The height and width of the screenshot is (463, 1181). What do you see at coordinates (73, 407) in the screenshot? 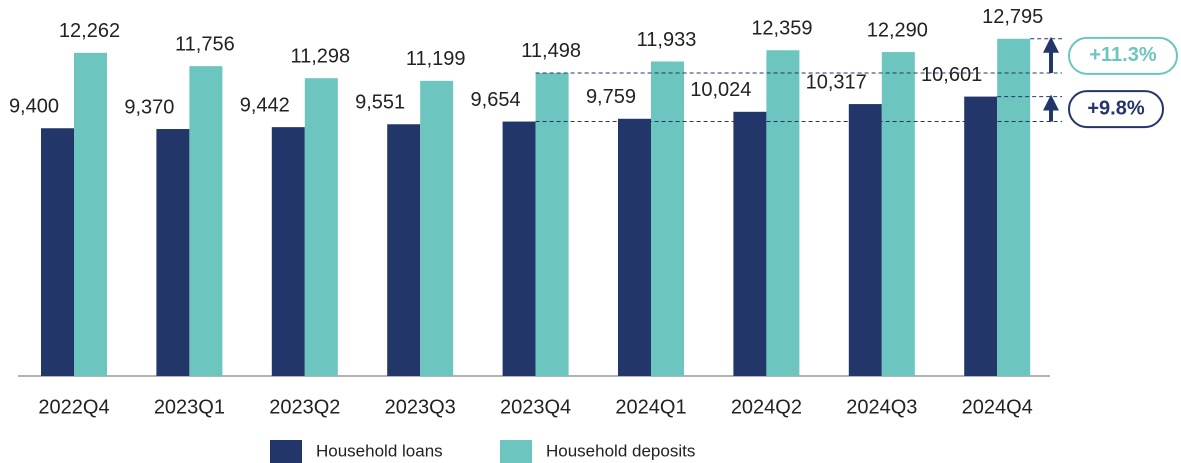
I see `x-tick-label: 2022Q4` at bounding box center [73, 407].